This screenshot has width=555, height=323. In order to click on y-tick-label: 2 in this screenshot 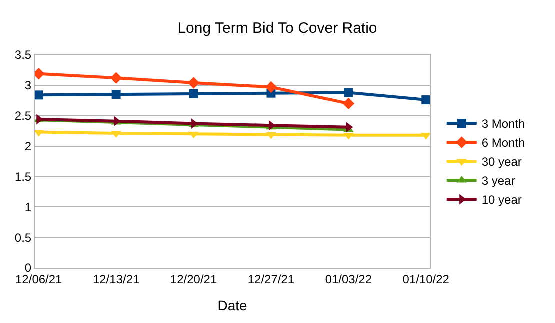, I will do `click(28, 146)`.